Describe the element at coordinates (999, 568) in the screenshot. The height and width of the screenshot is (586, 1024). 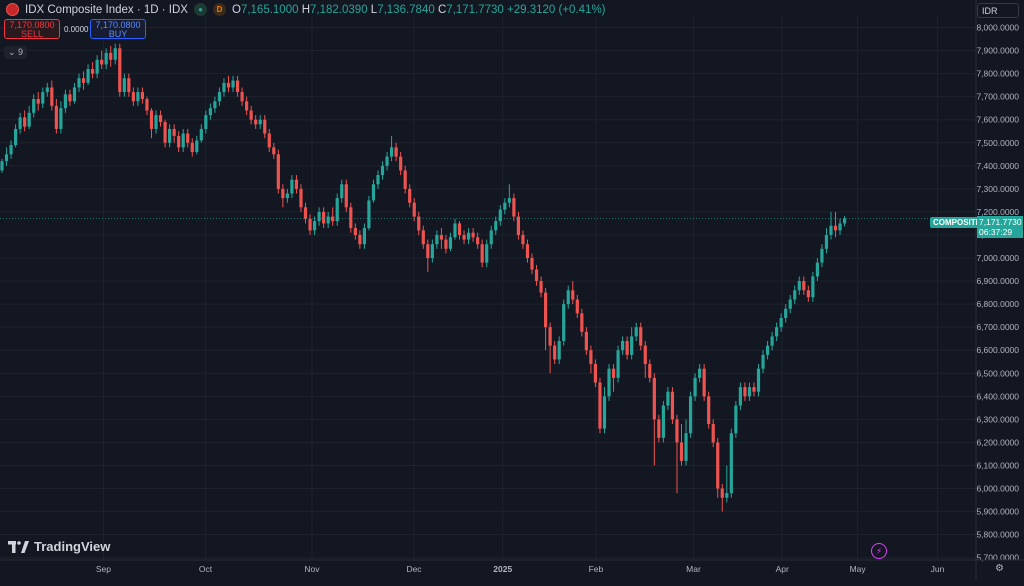
I see `settings-gear-icon: ⚙` at that location.